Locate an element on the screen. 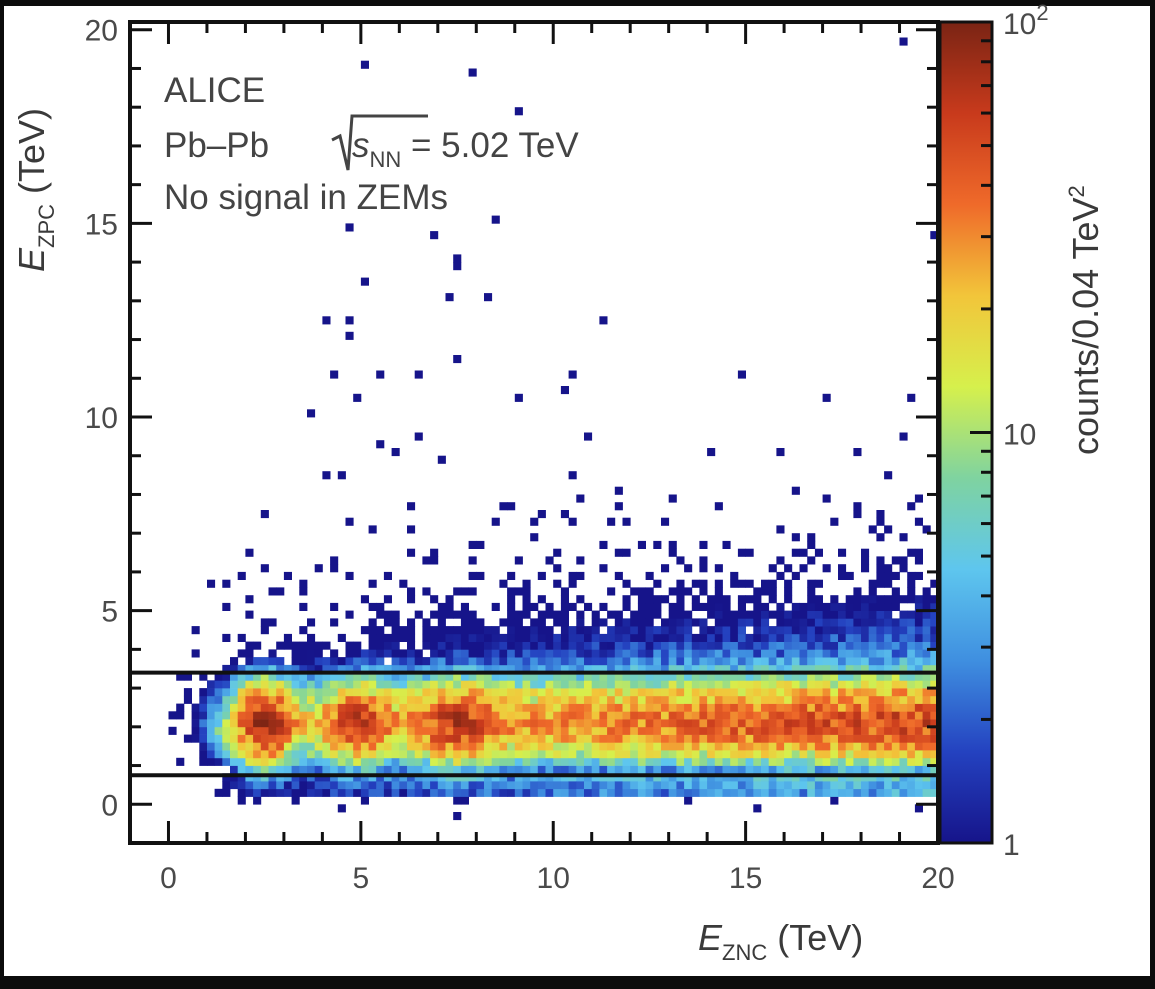 This screenshot has height=989, width=1155. y-tick-label: 10 is located at coordinates (101, 418).